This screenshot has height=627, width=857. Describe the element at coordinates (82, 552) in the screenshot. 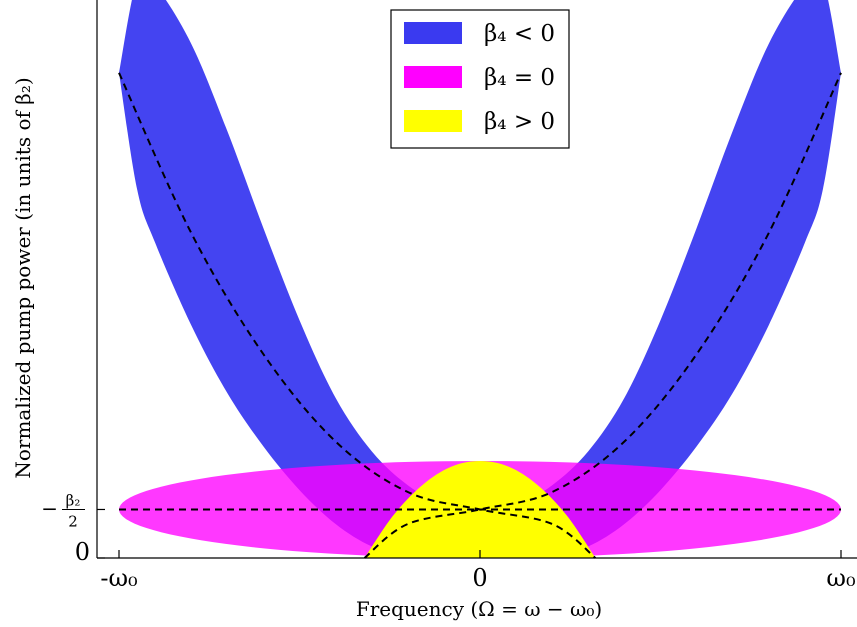

I see `y-tick-label: 0` at that location.